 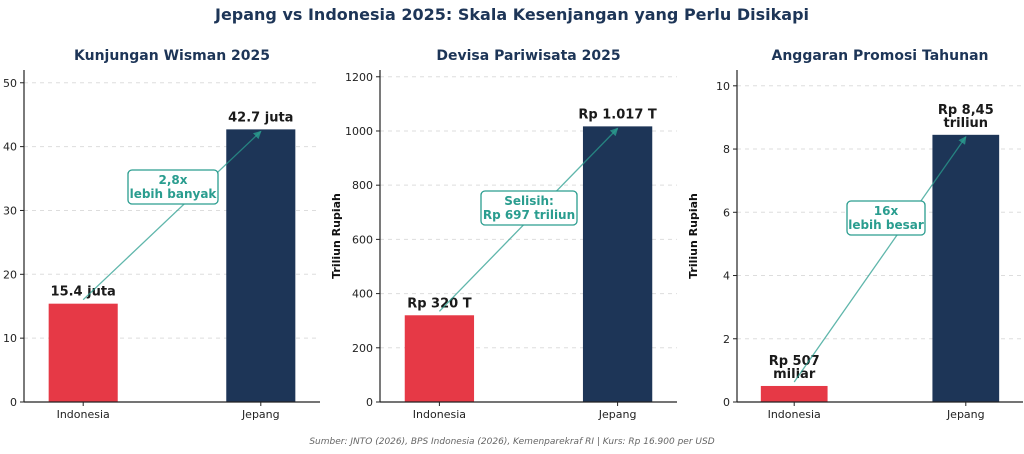 What do you see at coordinates (10, 83) in the screenshot?
I see `y-tick-label: 50` at bounding box center [10, 83].